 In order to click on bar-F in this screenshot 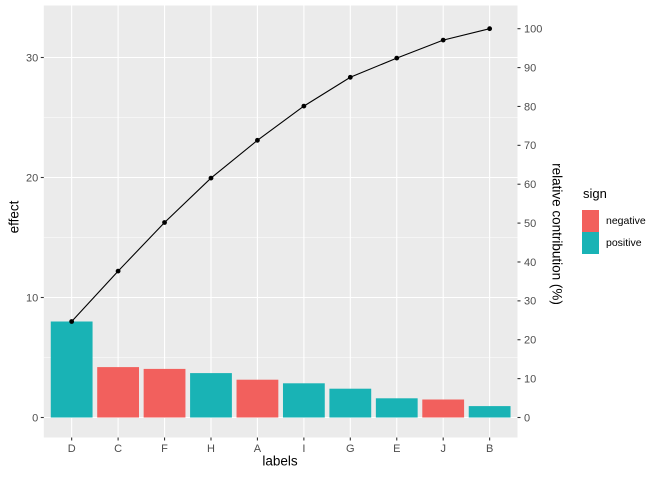, I will do `click(164, 393)`.